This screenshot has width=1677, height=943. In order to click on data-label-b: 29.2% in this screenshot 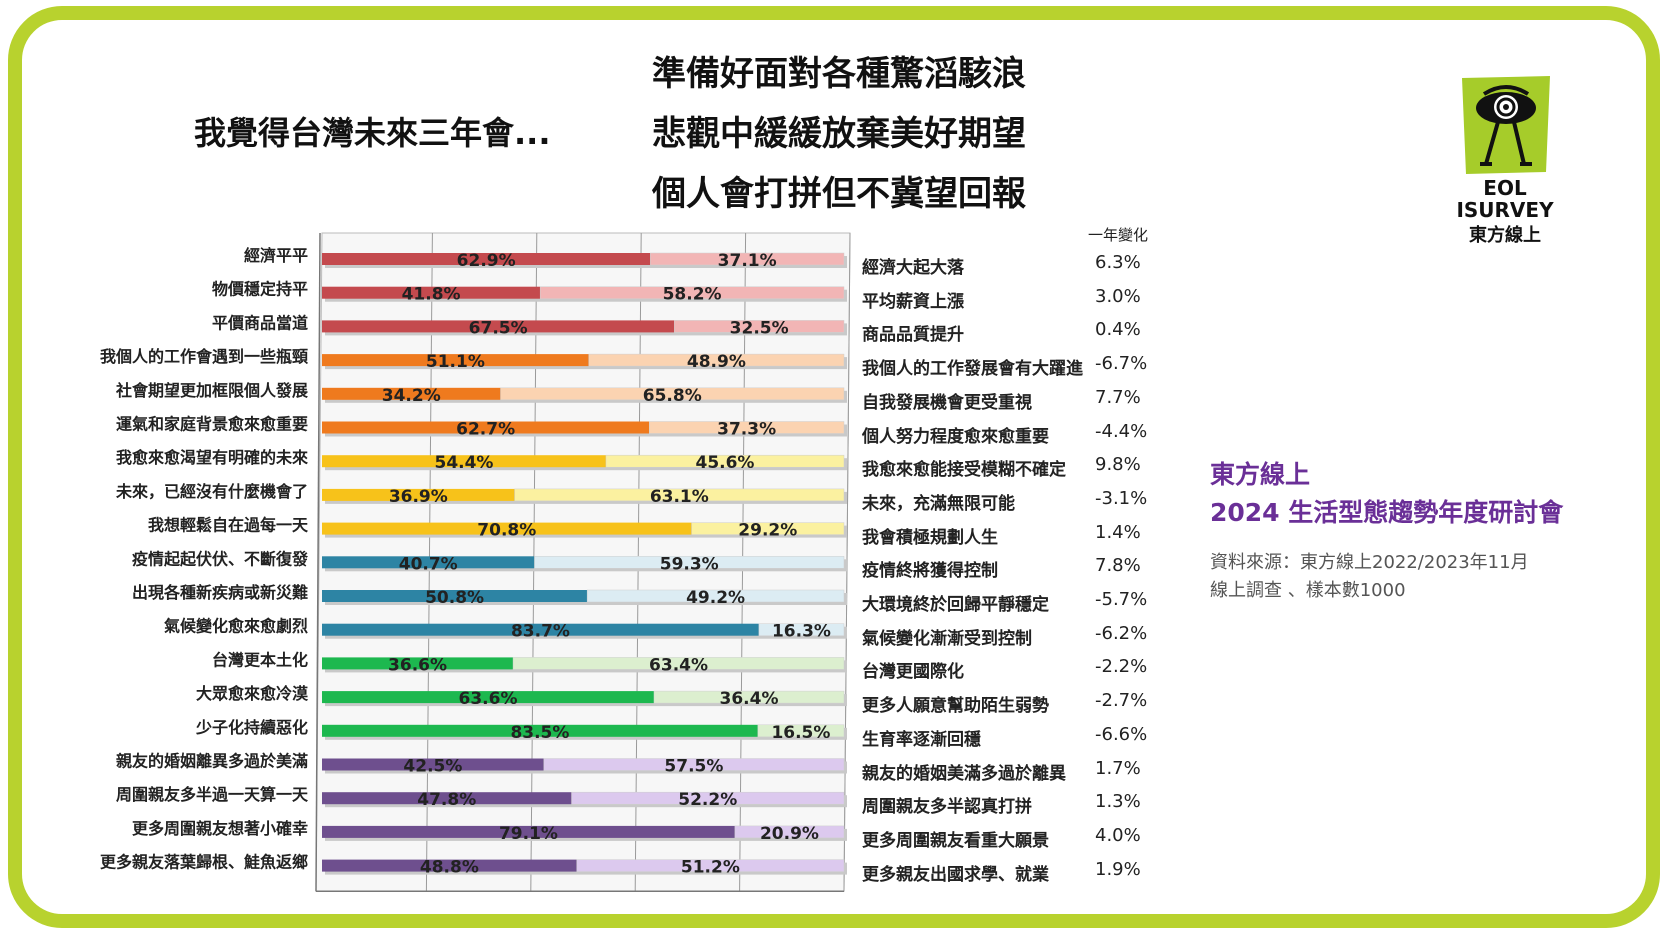, I will do `click(767, 531)`.